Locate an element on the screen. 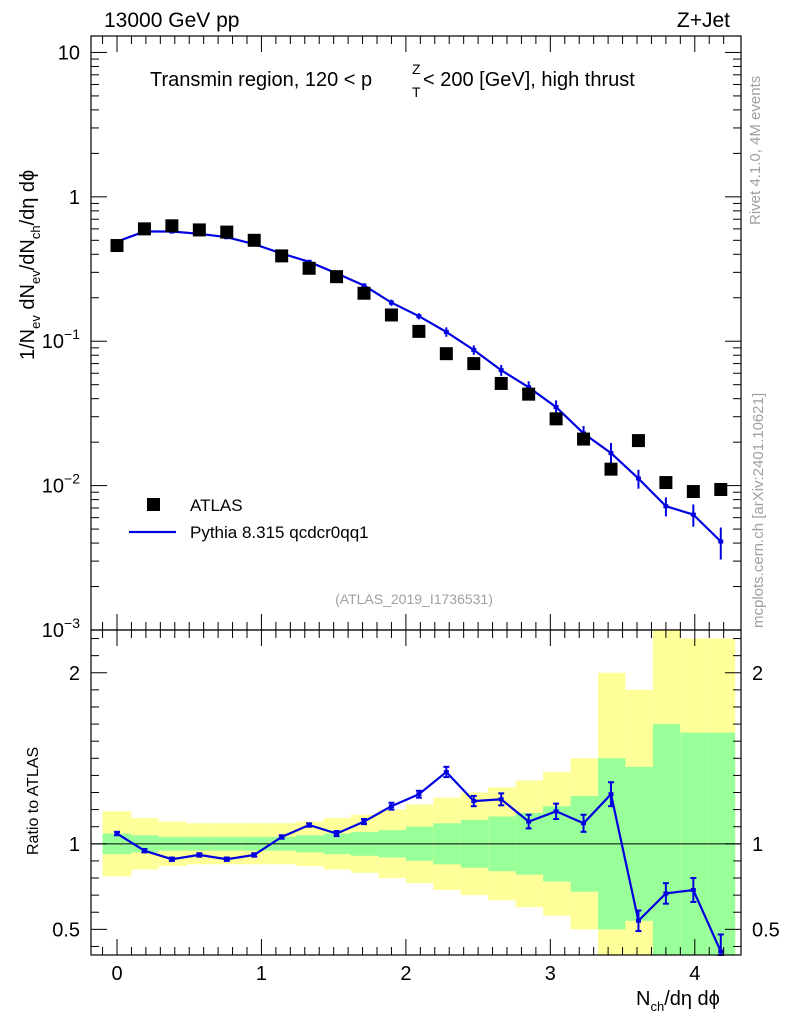 The width and height of the screenshot is (786, 1024). ytick-label: 1 is located at coordinates (74, 198).